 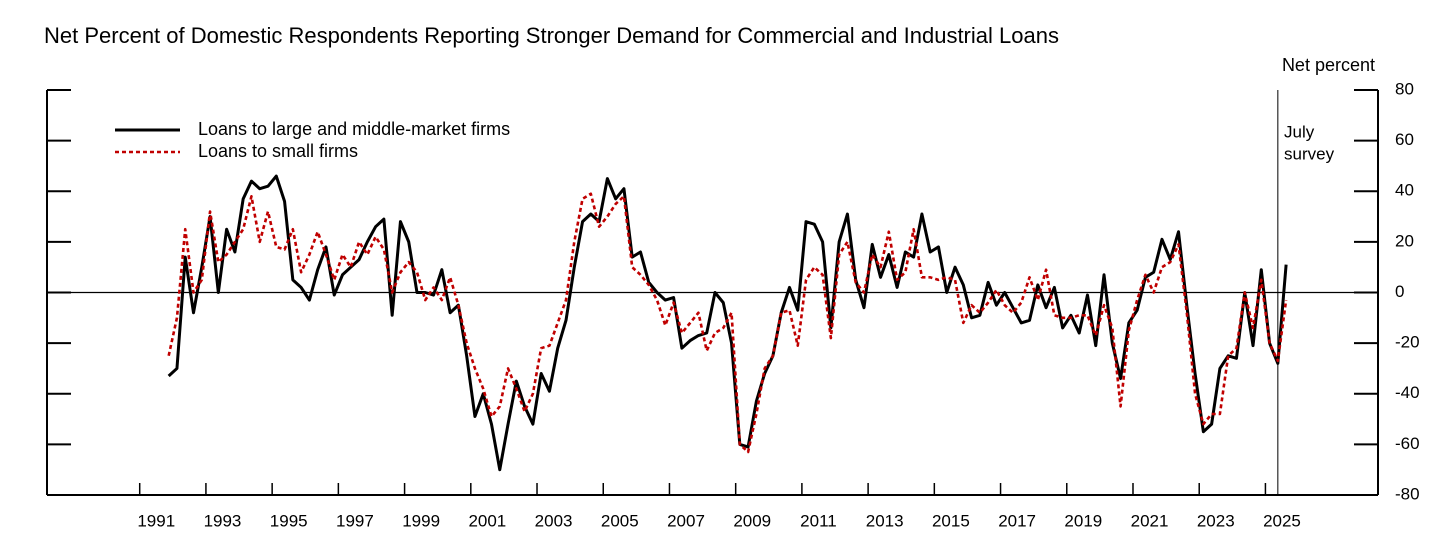 I want to click on y-tick-label: 60, so click(x=1404, y=139).